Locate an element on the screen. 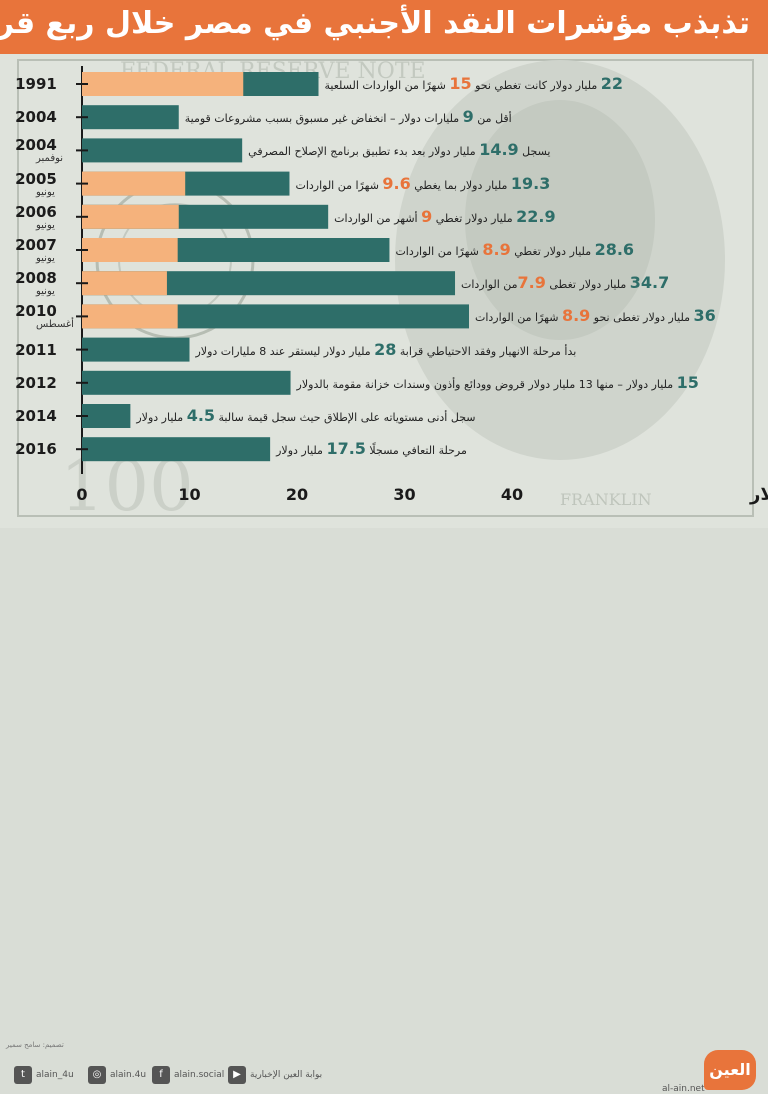 This screenshot has height=1094, width=768. year-label-6: 2008 is located at coordinates (36, 278).